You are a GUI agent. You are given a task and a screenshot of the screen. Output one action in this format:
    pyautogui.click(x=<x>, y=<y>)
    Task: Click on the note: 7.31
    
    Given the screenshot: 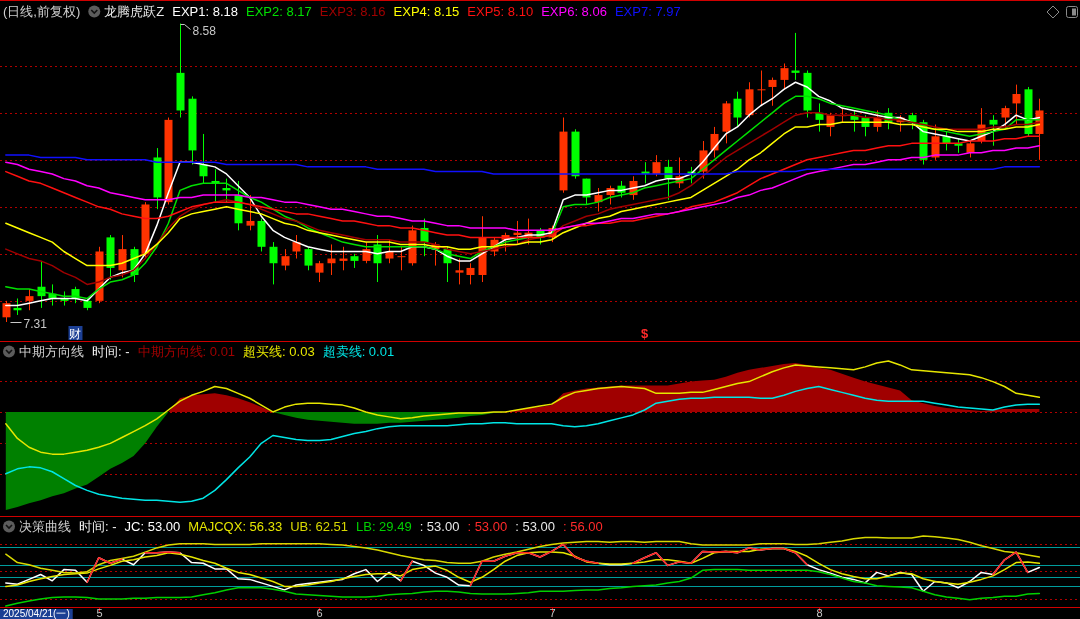 What is the action you would take?
    pyautogui.click(x=28, y=323)
    